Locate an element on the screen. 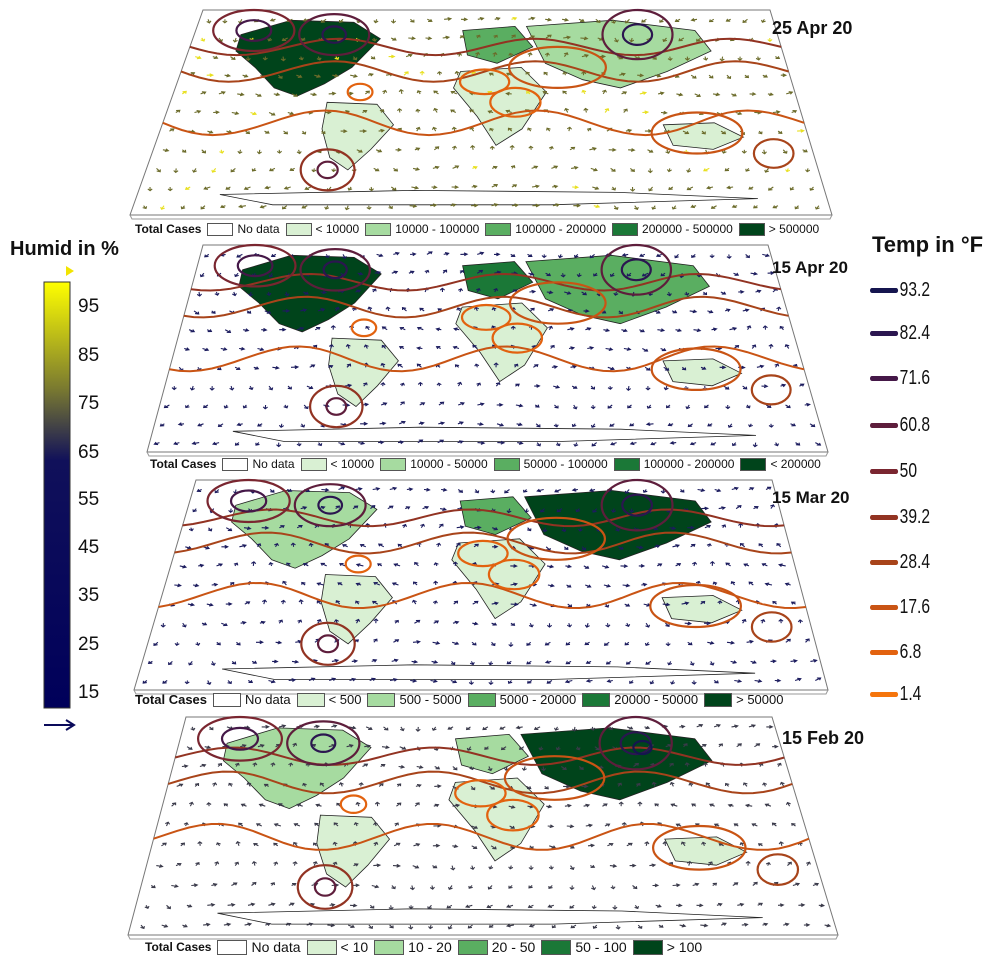 The width and height of the screenshot is (989, 959). legend-label: 5000 - 20000 is located at coordinates (538, 699).